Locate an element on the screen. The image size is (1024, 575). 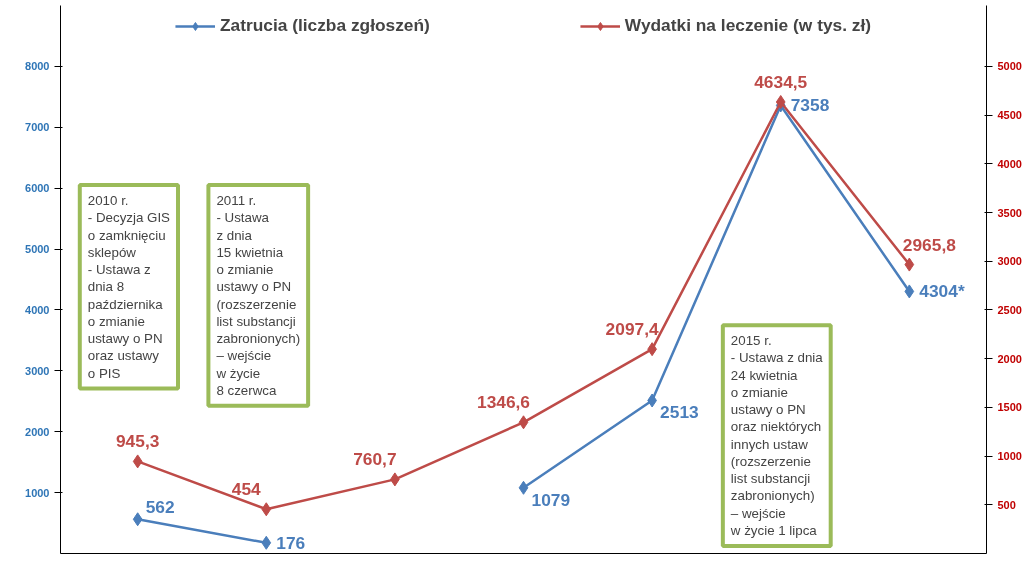
y2-tick-label: 2000 is located at coordinates (1009, 358).